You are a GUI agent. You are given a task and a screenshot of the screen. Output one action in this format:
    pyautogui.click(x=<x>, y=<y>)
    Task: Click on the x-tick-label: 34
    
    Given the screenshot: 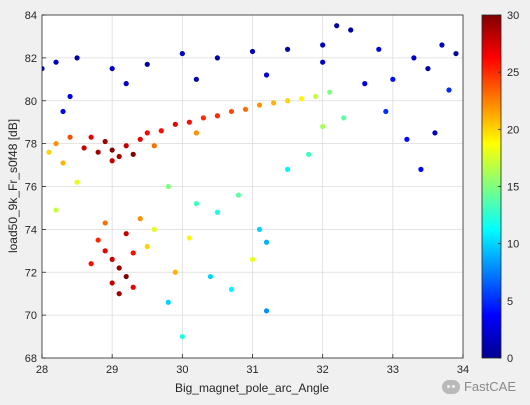 What is the action you would take?
    pyautogui.click(x=463, y=370)
    